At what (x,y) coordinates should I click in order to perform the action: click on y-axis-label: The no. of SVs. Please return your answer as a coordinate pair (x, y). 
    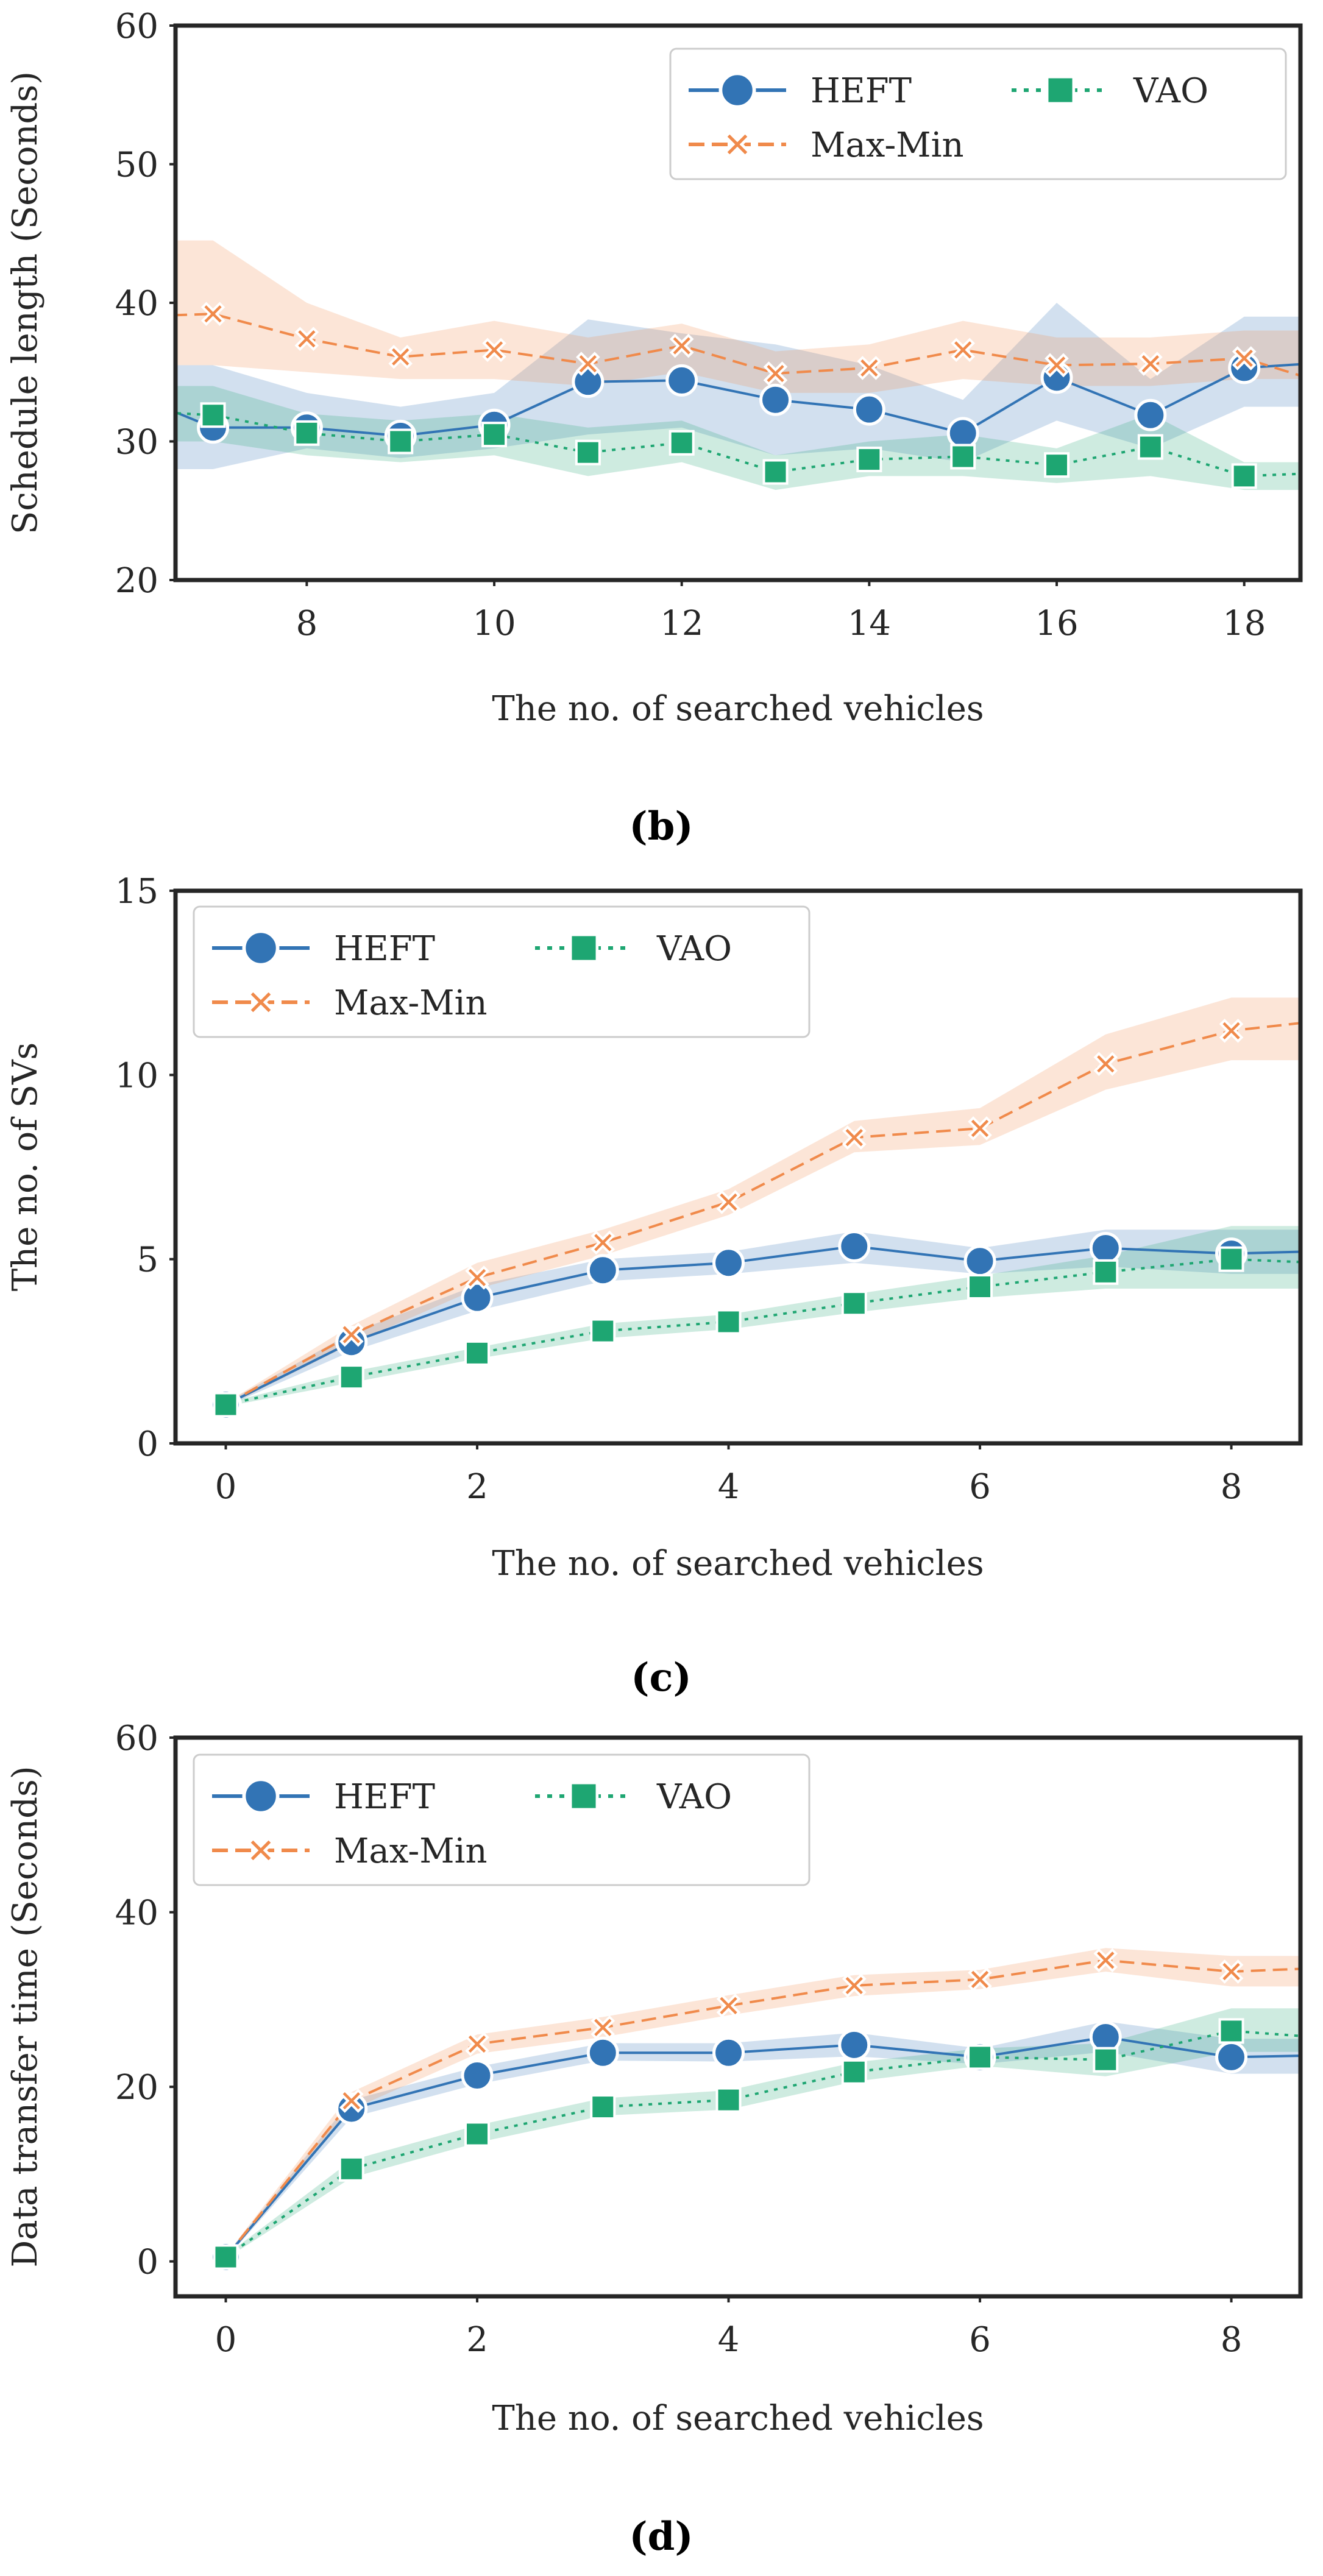
    Looking at the image, I should click on (25, 1167).